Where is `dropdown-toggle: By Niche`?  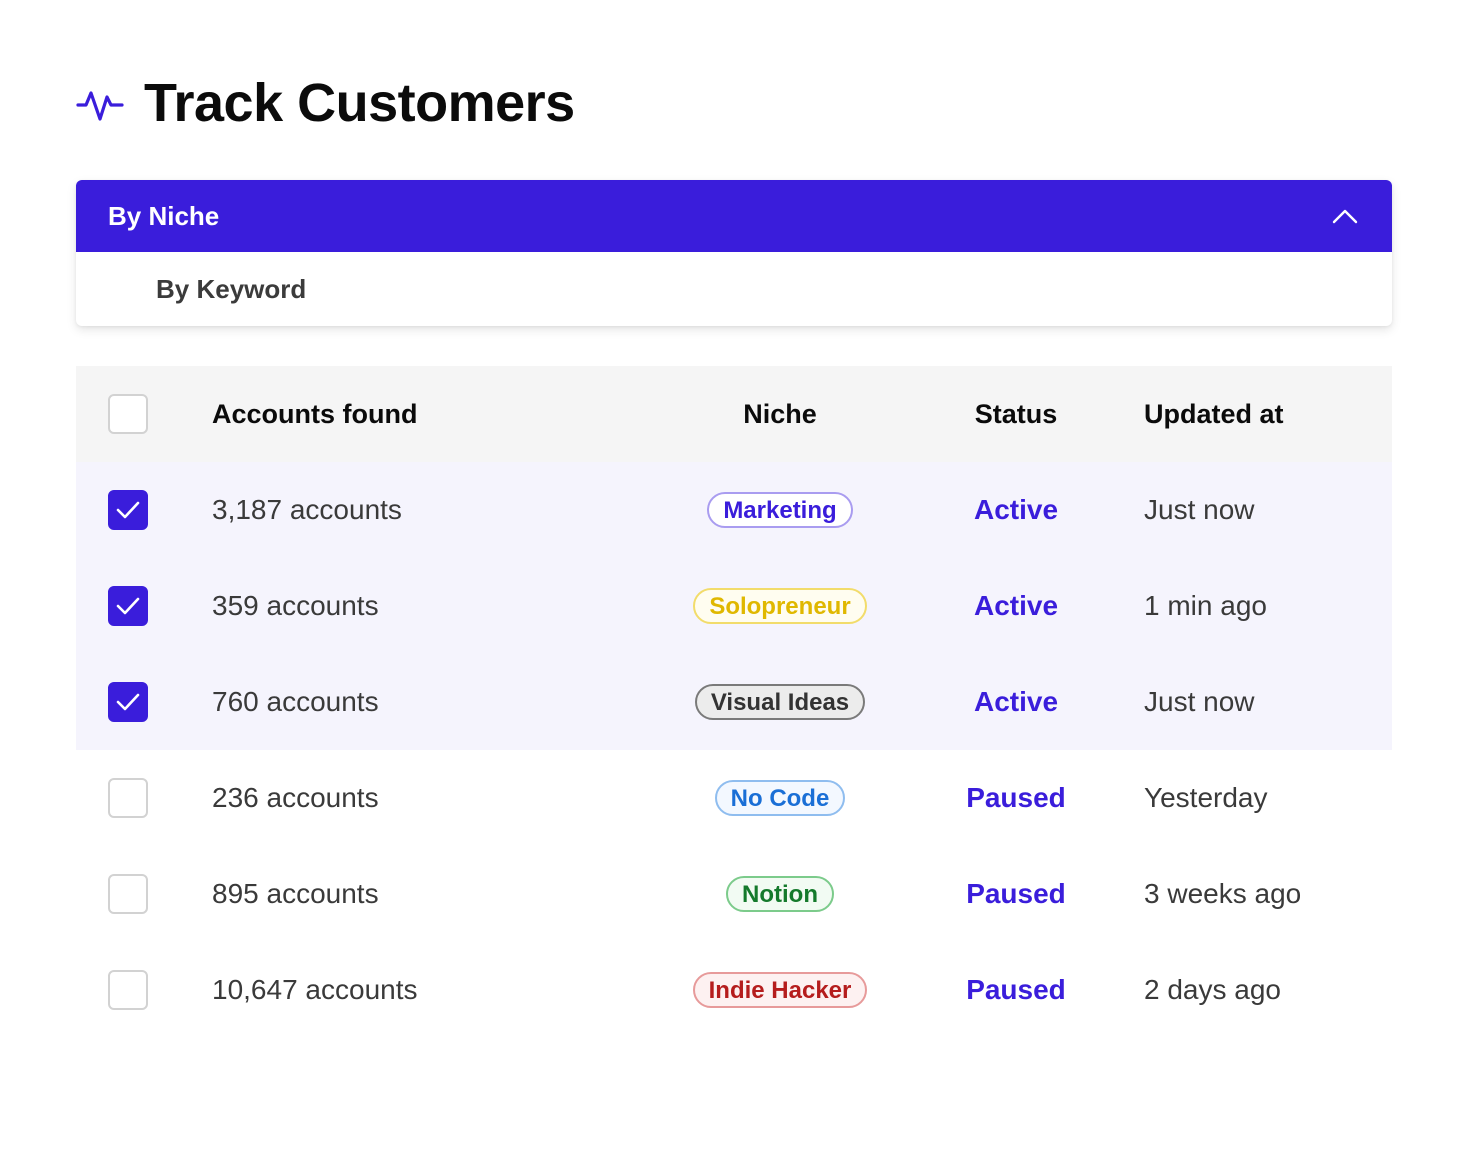 dropdown-toggle: By Niche is located at coordinates (734, 216).